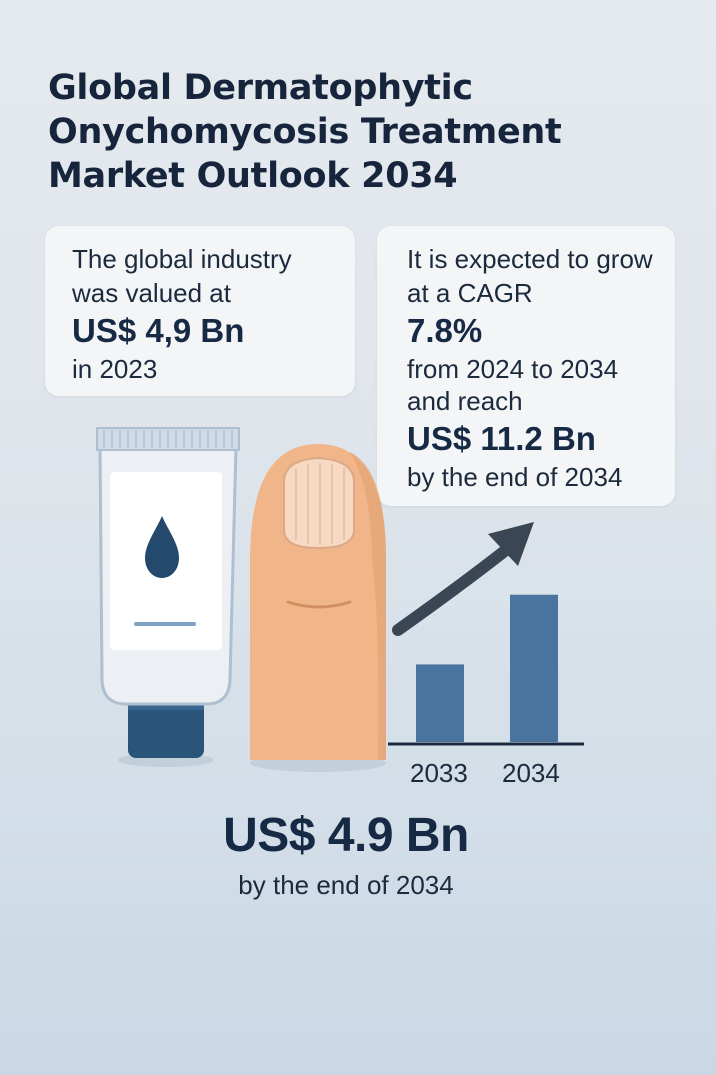 This screenshot has height=1075, width=716. What do you see at coordinates (445, 330) in the screenshot?
I see `cagr-value: 7.8%` at bounding box center [445, 330].